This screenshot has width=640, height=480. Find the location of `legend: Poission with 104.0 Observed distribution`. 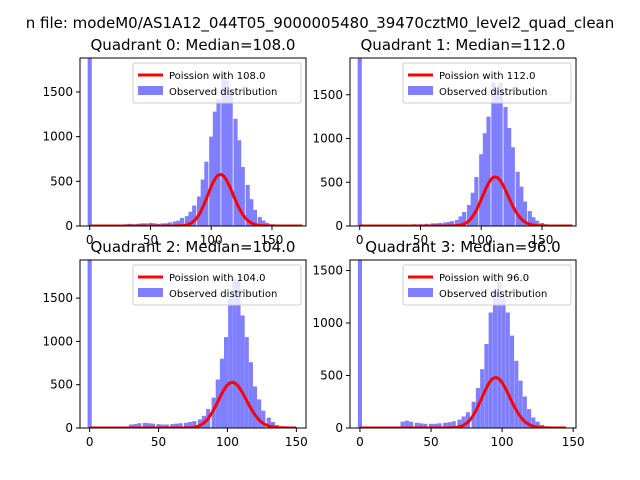

legend: Poission with 104.0 Observed distribution is located at coordinates (217, 285).